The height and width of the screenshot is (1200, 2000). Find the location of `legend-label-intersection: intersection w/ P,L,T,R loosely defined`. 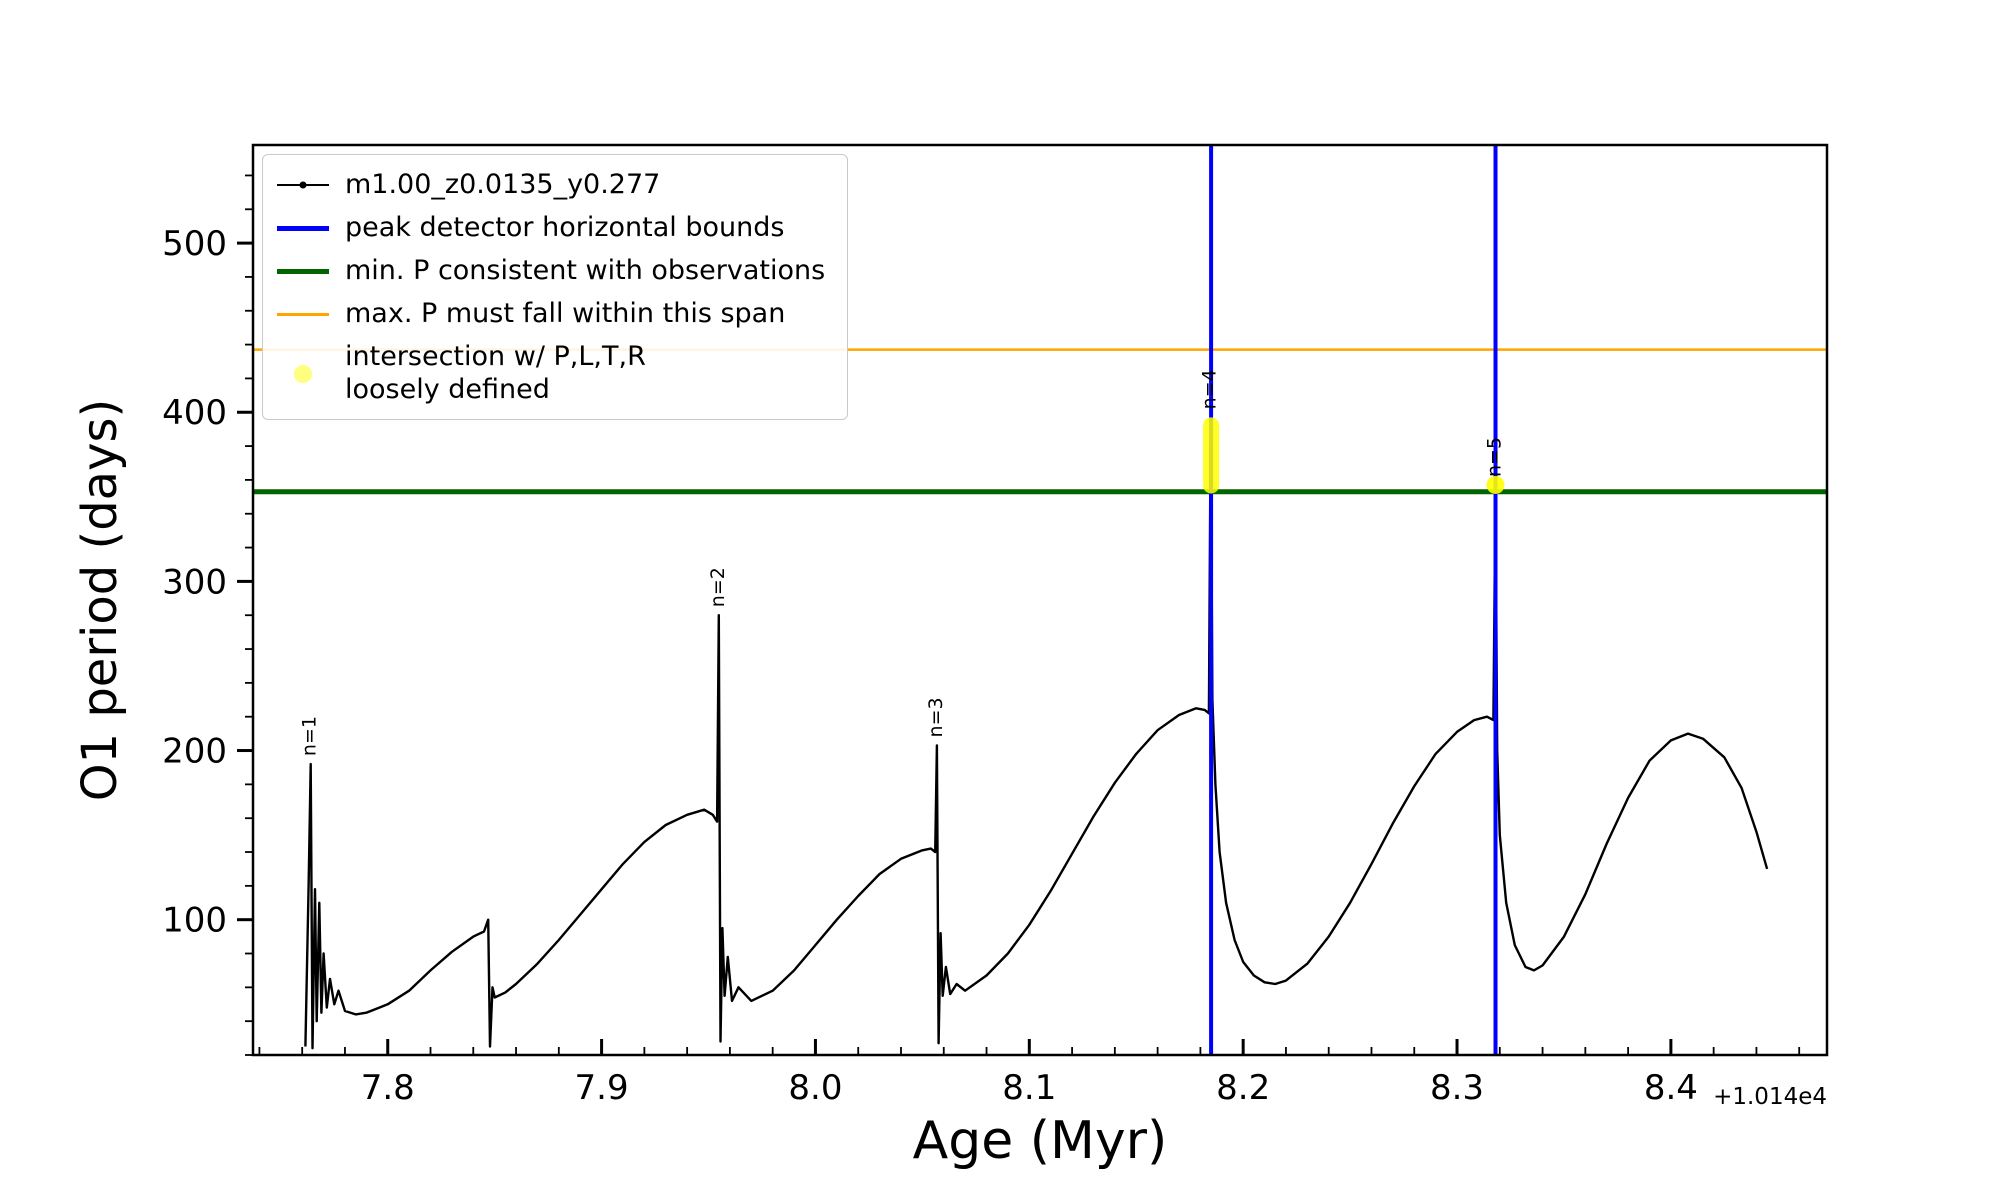

legend-label-intersection: intersection w/ P,L,T,R loosely defined is located at coordinates (495, 374).